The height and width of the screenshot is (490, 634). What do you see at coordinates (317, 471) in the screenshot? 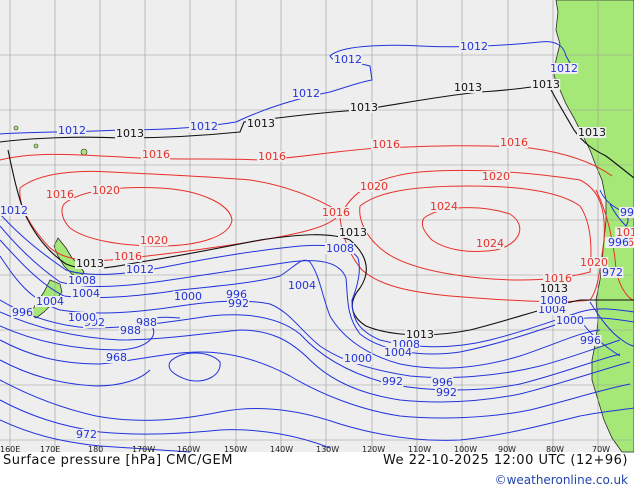
I see `footer-band` at bounding box center [317, 471].